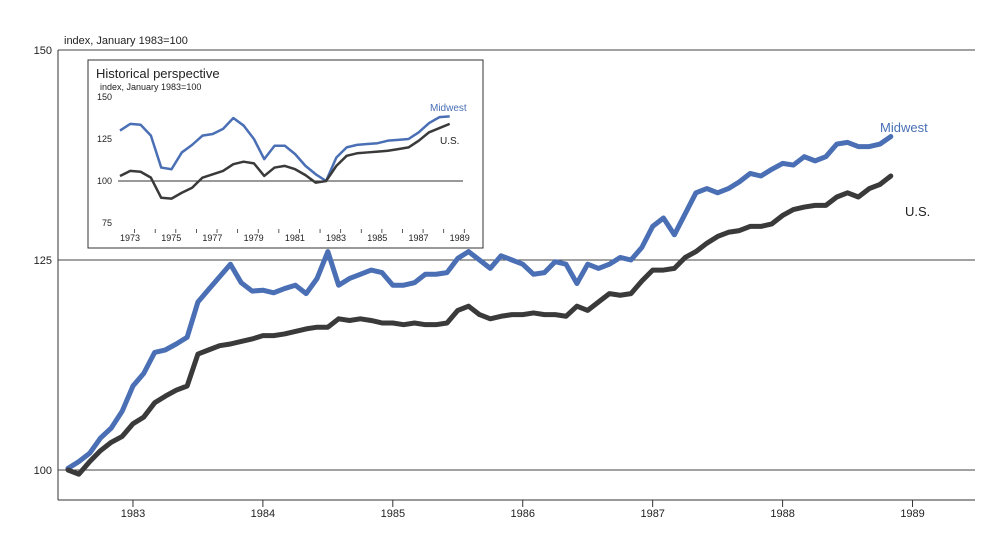  What do you see at coordinates (263, 514) in the screenshot?
I see `main-x-tick-1984: 1984` at bounding box center [263, 514].